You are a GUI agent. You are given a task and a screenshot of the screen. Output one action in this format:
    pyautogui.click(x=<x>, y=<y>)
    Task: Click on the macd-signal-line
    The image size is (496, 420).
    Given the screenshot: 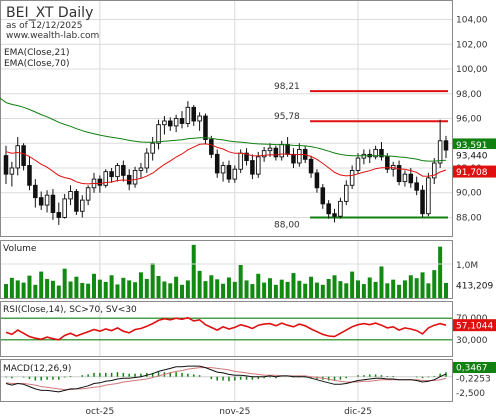 What is the action you would take?
    pyautogui.click(x=226, y=379)
    